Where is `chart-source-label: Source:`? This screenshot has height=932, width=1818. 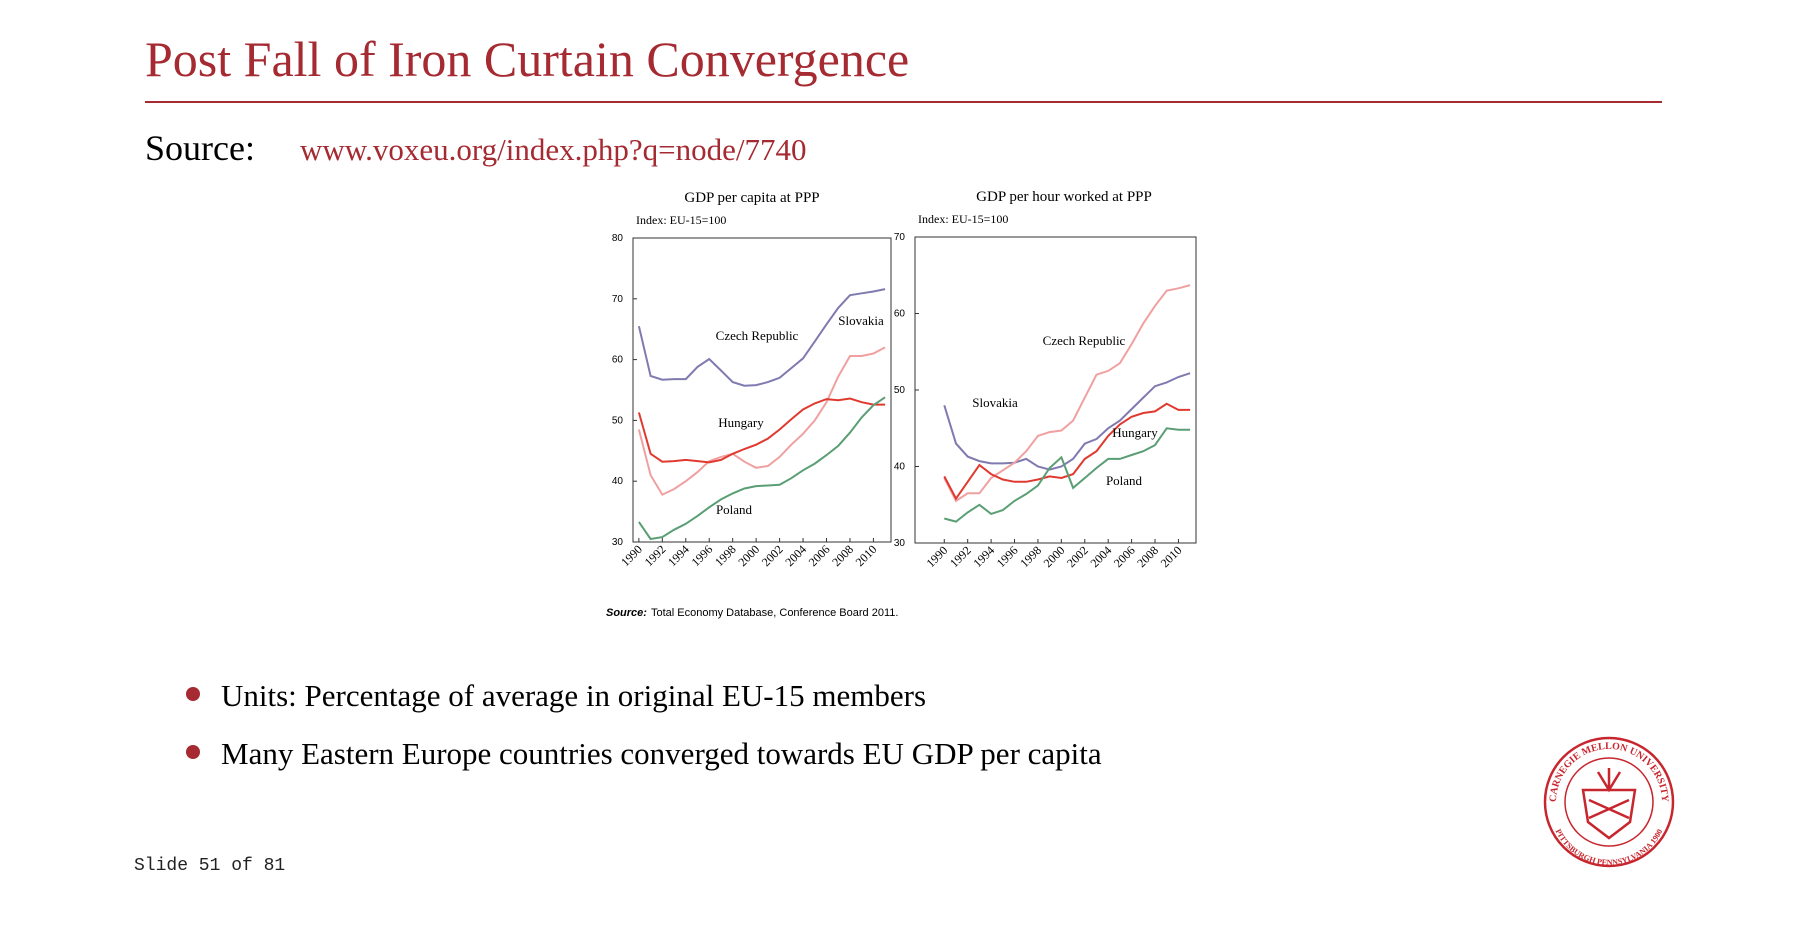
chart-source-label: Source: is located at coordinates (626, 613).